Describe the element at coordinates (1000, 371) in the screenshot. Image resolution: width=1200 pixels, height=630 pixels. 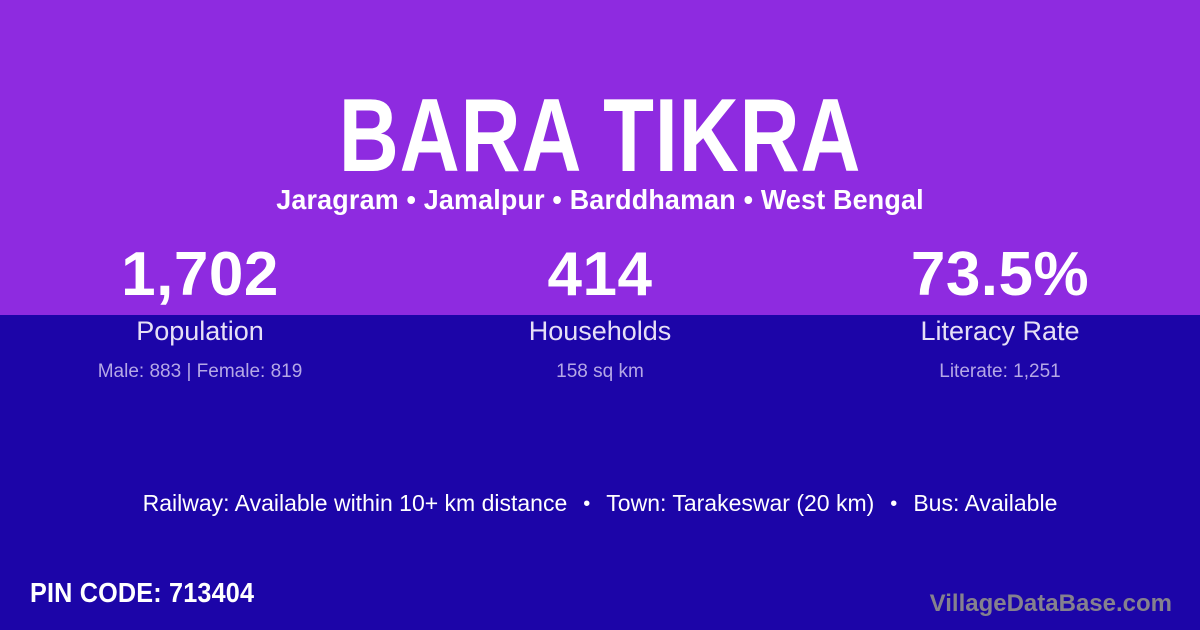
I see `literacy-rate-detail: Literate: 1,251` at that location.